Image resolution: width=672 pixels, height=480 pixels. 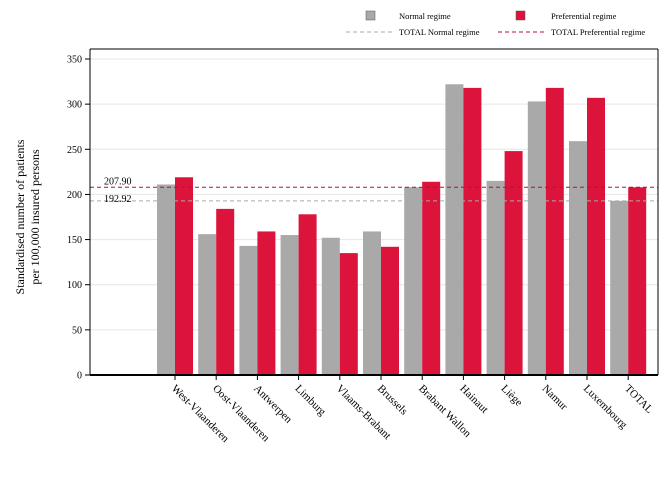 What do you see at coordinates (77, 330) in the screenshot?
I see `y-tick-label: 50` at bounding box center [77, 330].